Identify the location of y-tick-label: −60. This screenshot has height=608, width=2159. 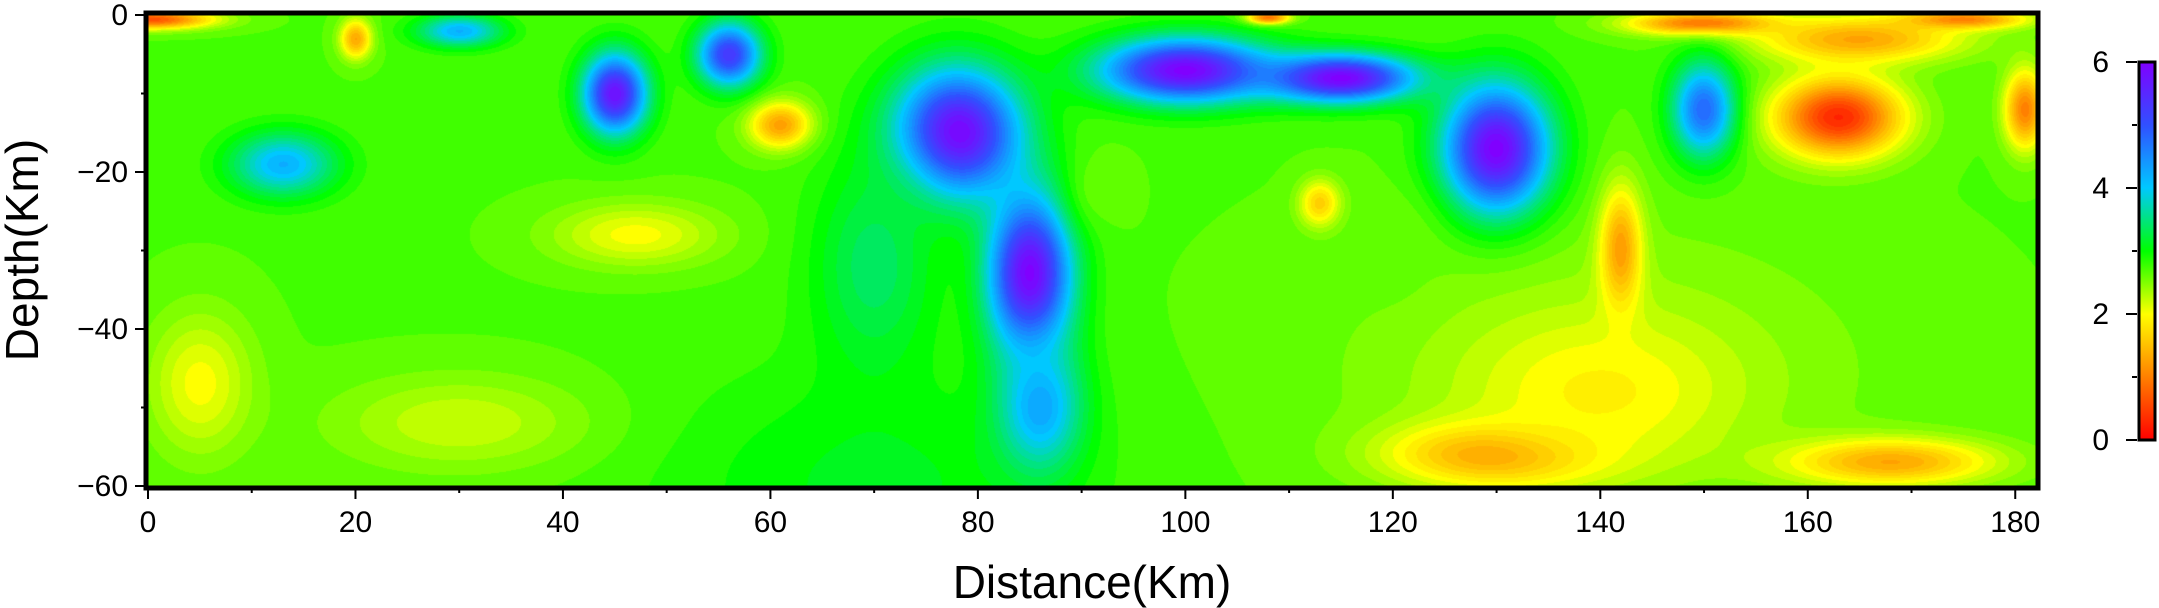
(102, 486).